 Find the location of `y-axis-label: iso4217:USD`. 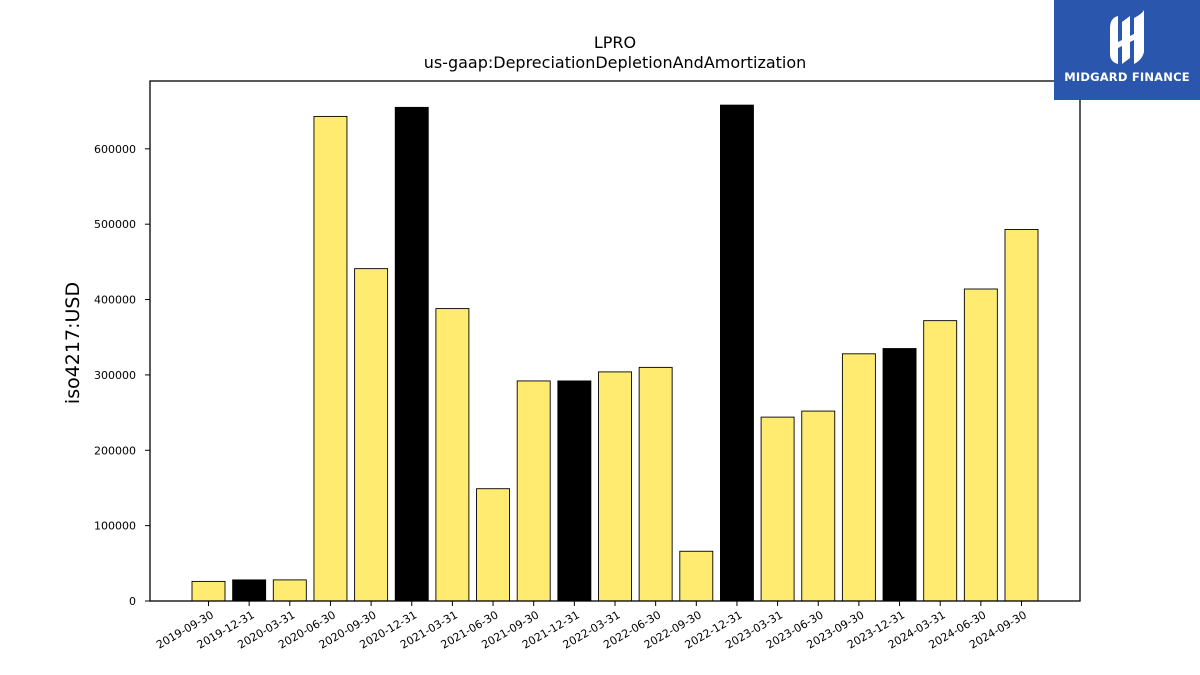

y-axis-label: iso4217:USD is located at coordinates (73, 343).